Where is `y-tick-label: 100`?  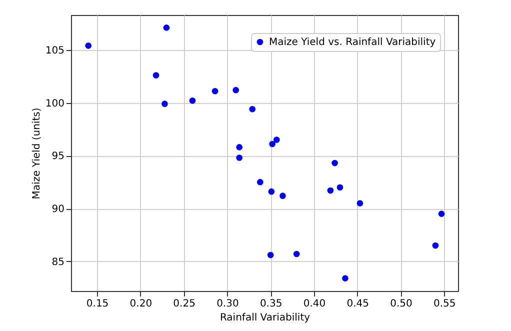 y-tick-label: 100 is located at coordinates (54, 104).